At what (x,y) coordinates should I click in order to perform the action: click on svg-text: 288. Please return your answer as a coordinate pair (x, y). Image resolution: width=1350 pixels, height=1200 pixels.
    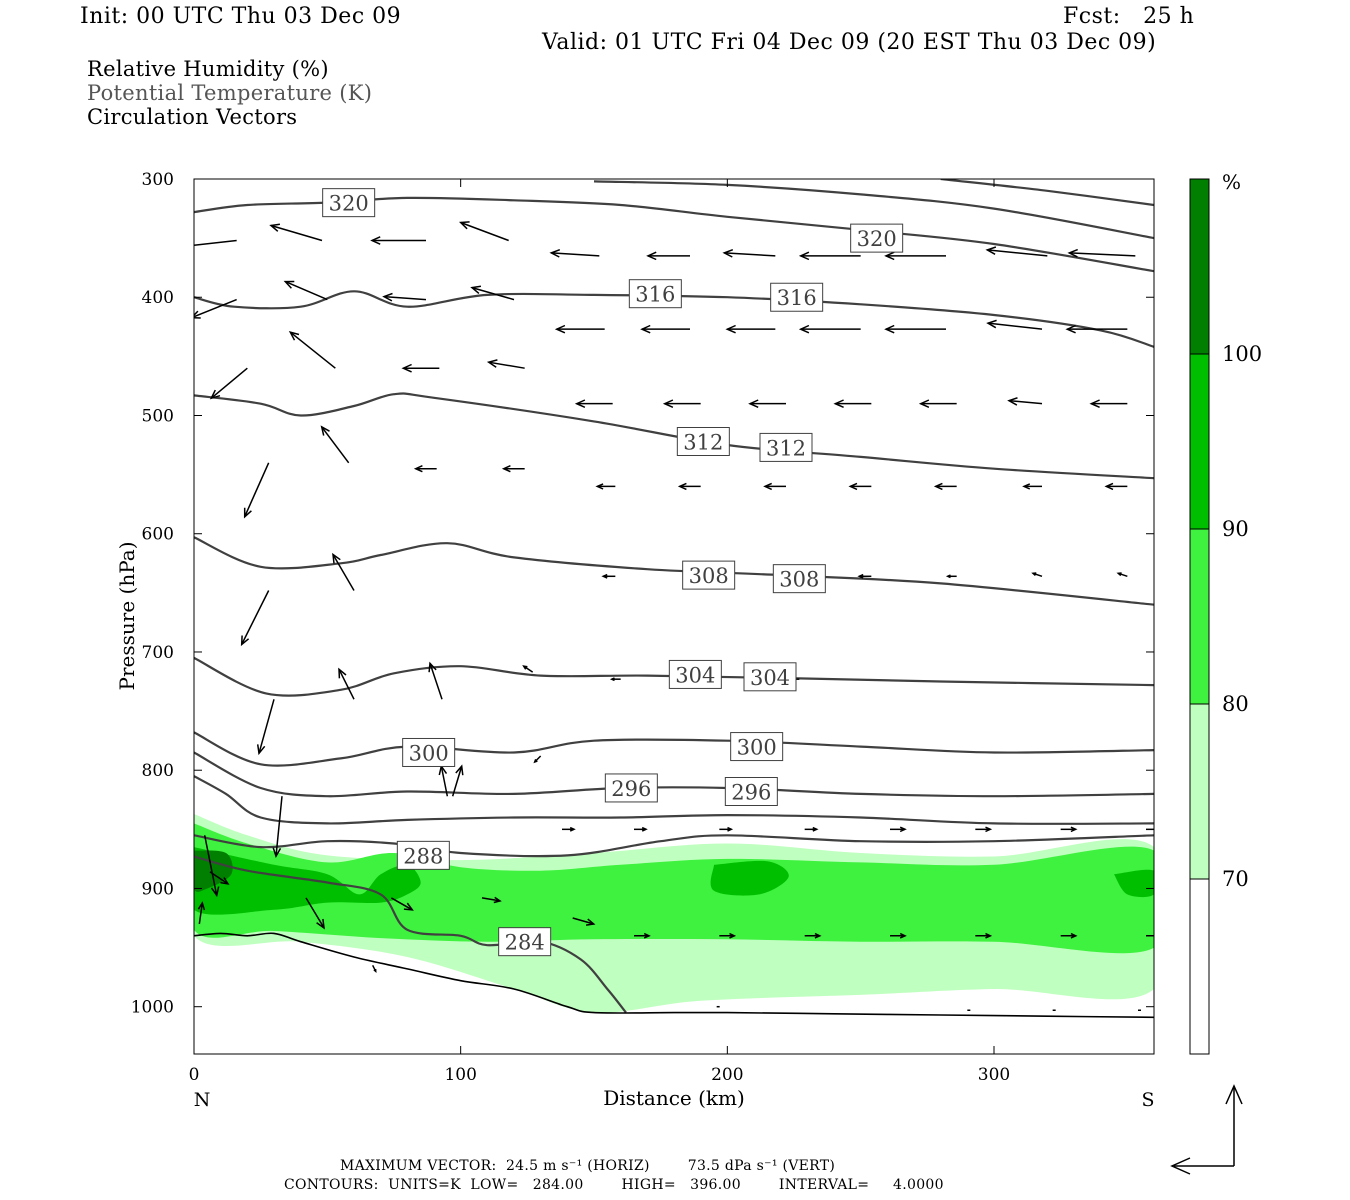
    Looking at the image, I should click on (423, 856).